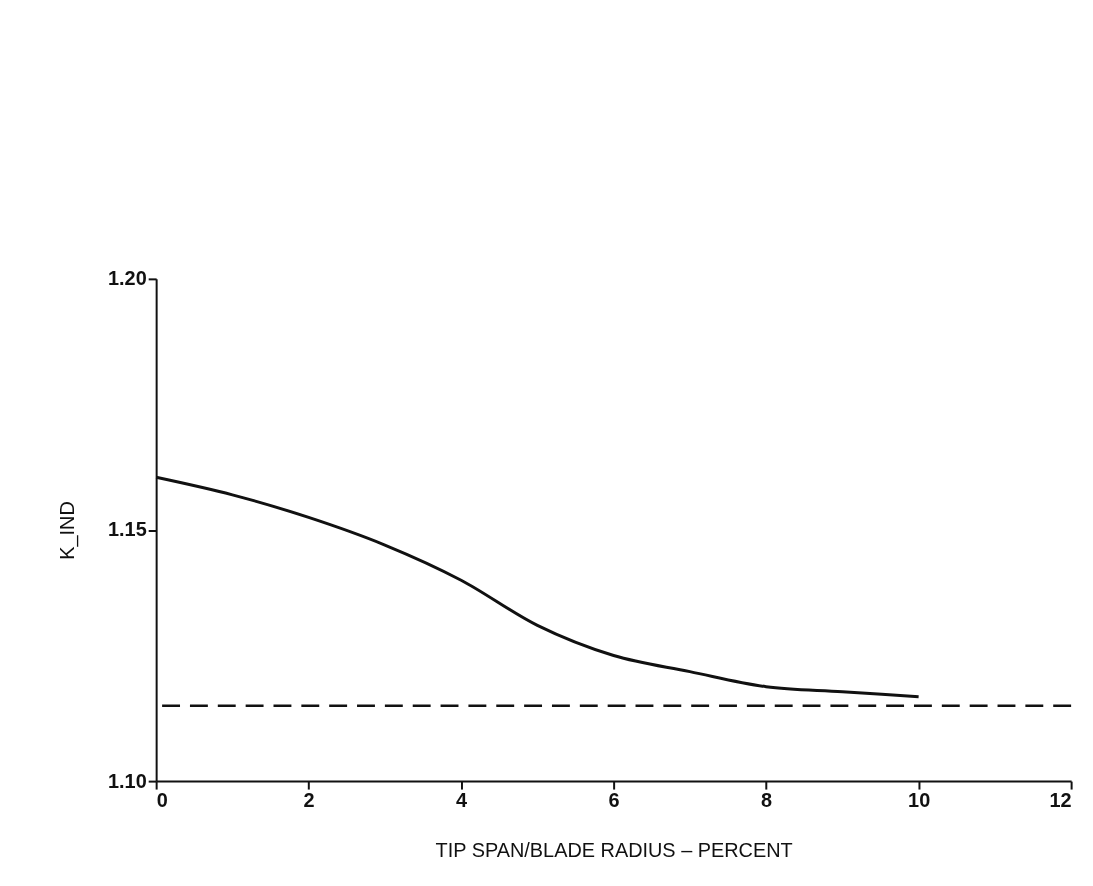 Image resolution: width=1093 pixels, height=886 pixels. What do you see at coordinates (614, 800) in the screenshot?
I see `x-tick-label: 6` at bounding box center [614, 800].